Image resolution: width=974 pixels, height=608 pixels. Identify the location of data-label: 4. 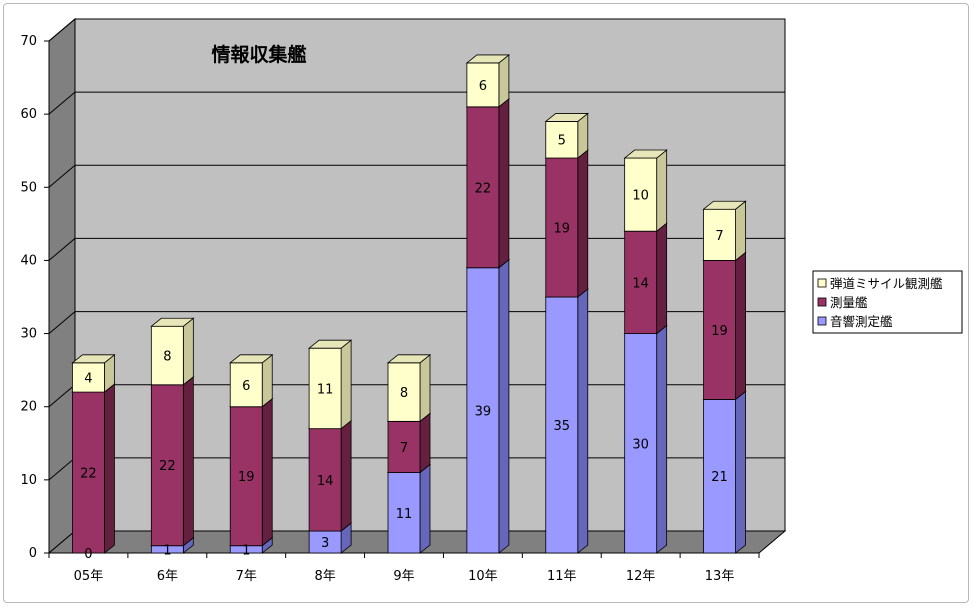
(88, 378).